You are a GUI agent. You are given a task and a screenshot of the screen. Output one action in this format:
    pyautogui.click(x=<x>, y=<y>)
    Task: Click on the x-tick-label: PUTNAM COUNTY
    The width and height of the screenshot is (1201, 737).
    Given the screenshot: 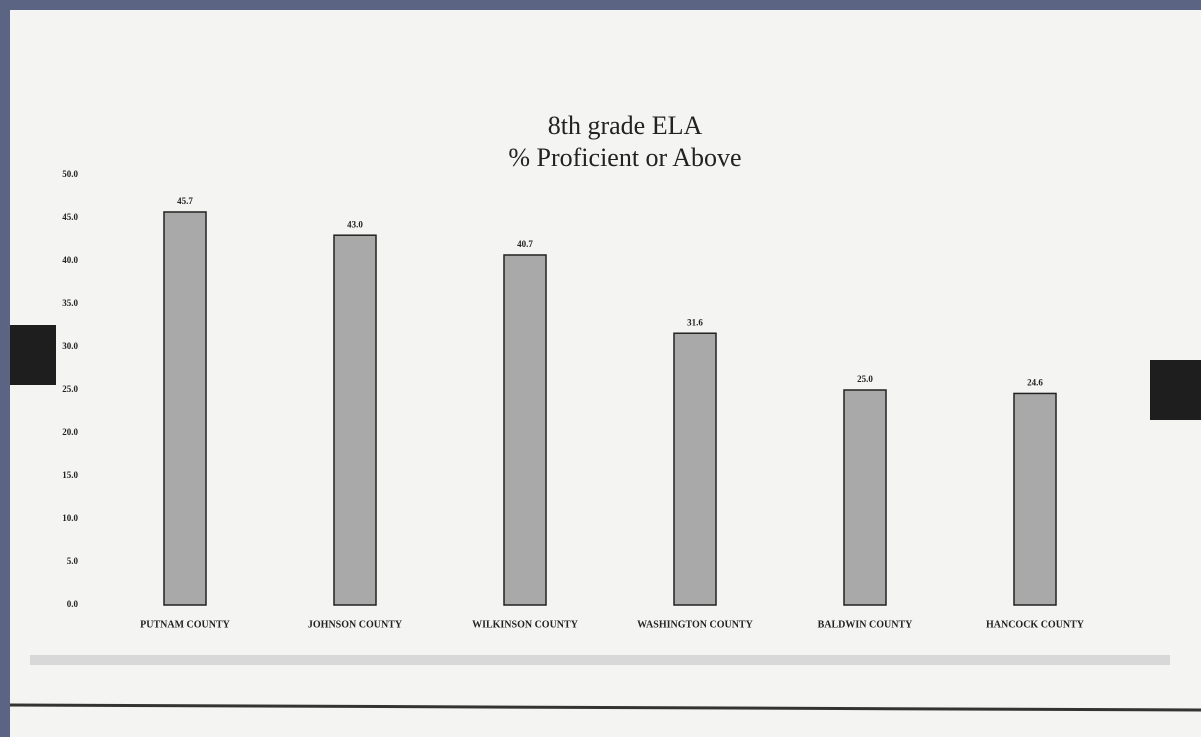 What is the action you would take?
    pyautogui.click(x=185, y=624)
    